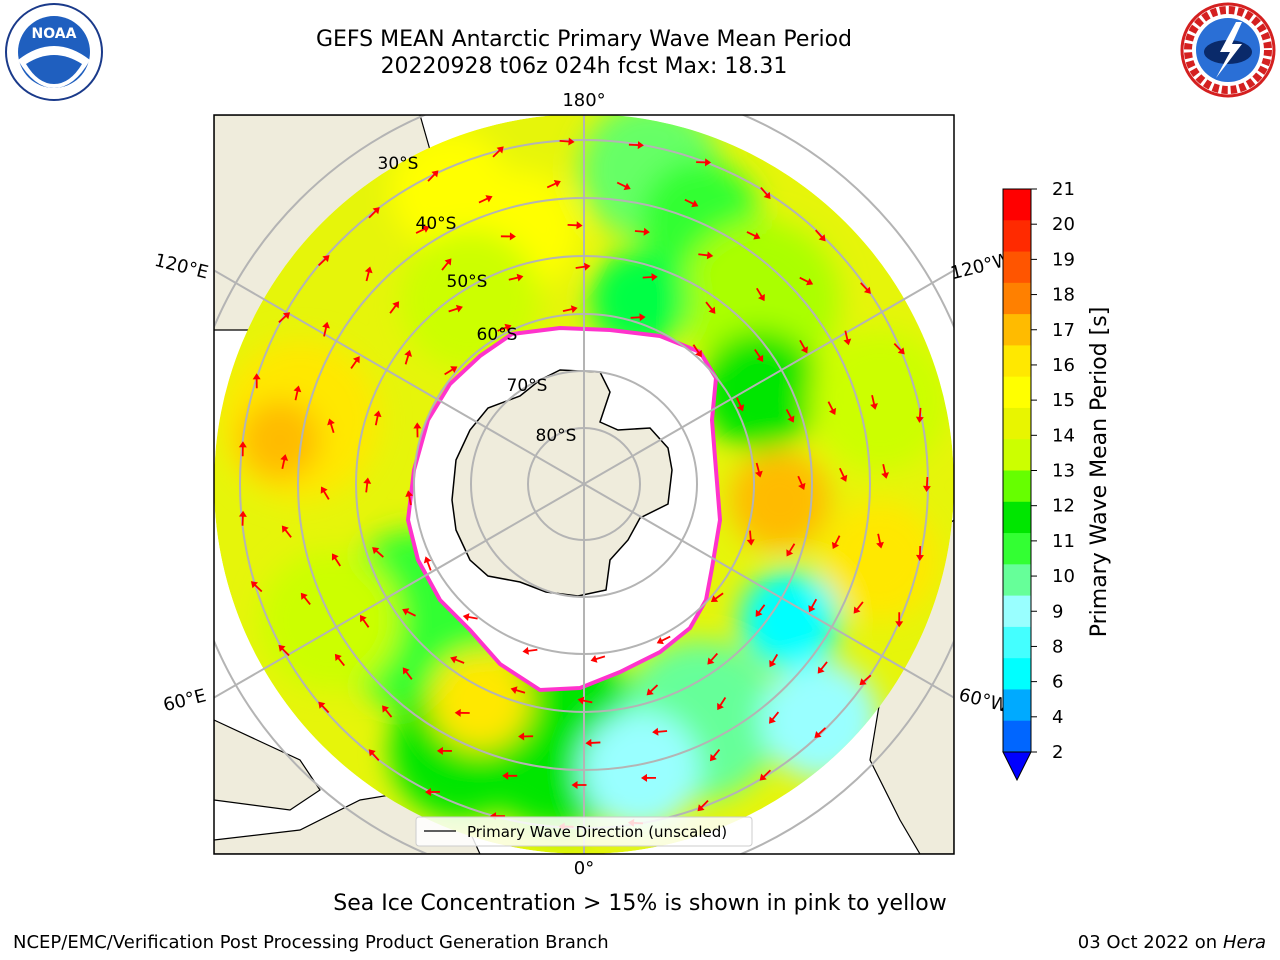 The image size is (1280, 960). Describe the element at coordinates (1063, 330) in the screenshot. I see `colorbar-tick-label: 17` at that location.